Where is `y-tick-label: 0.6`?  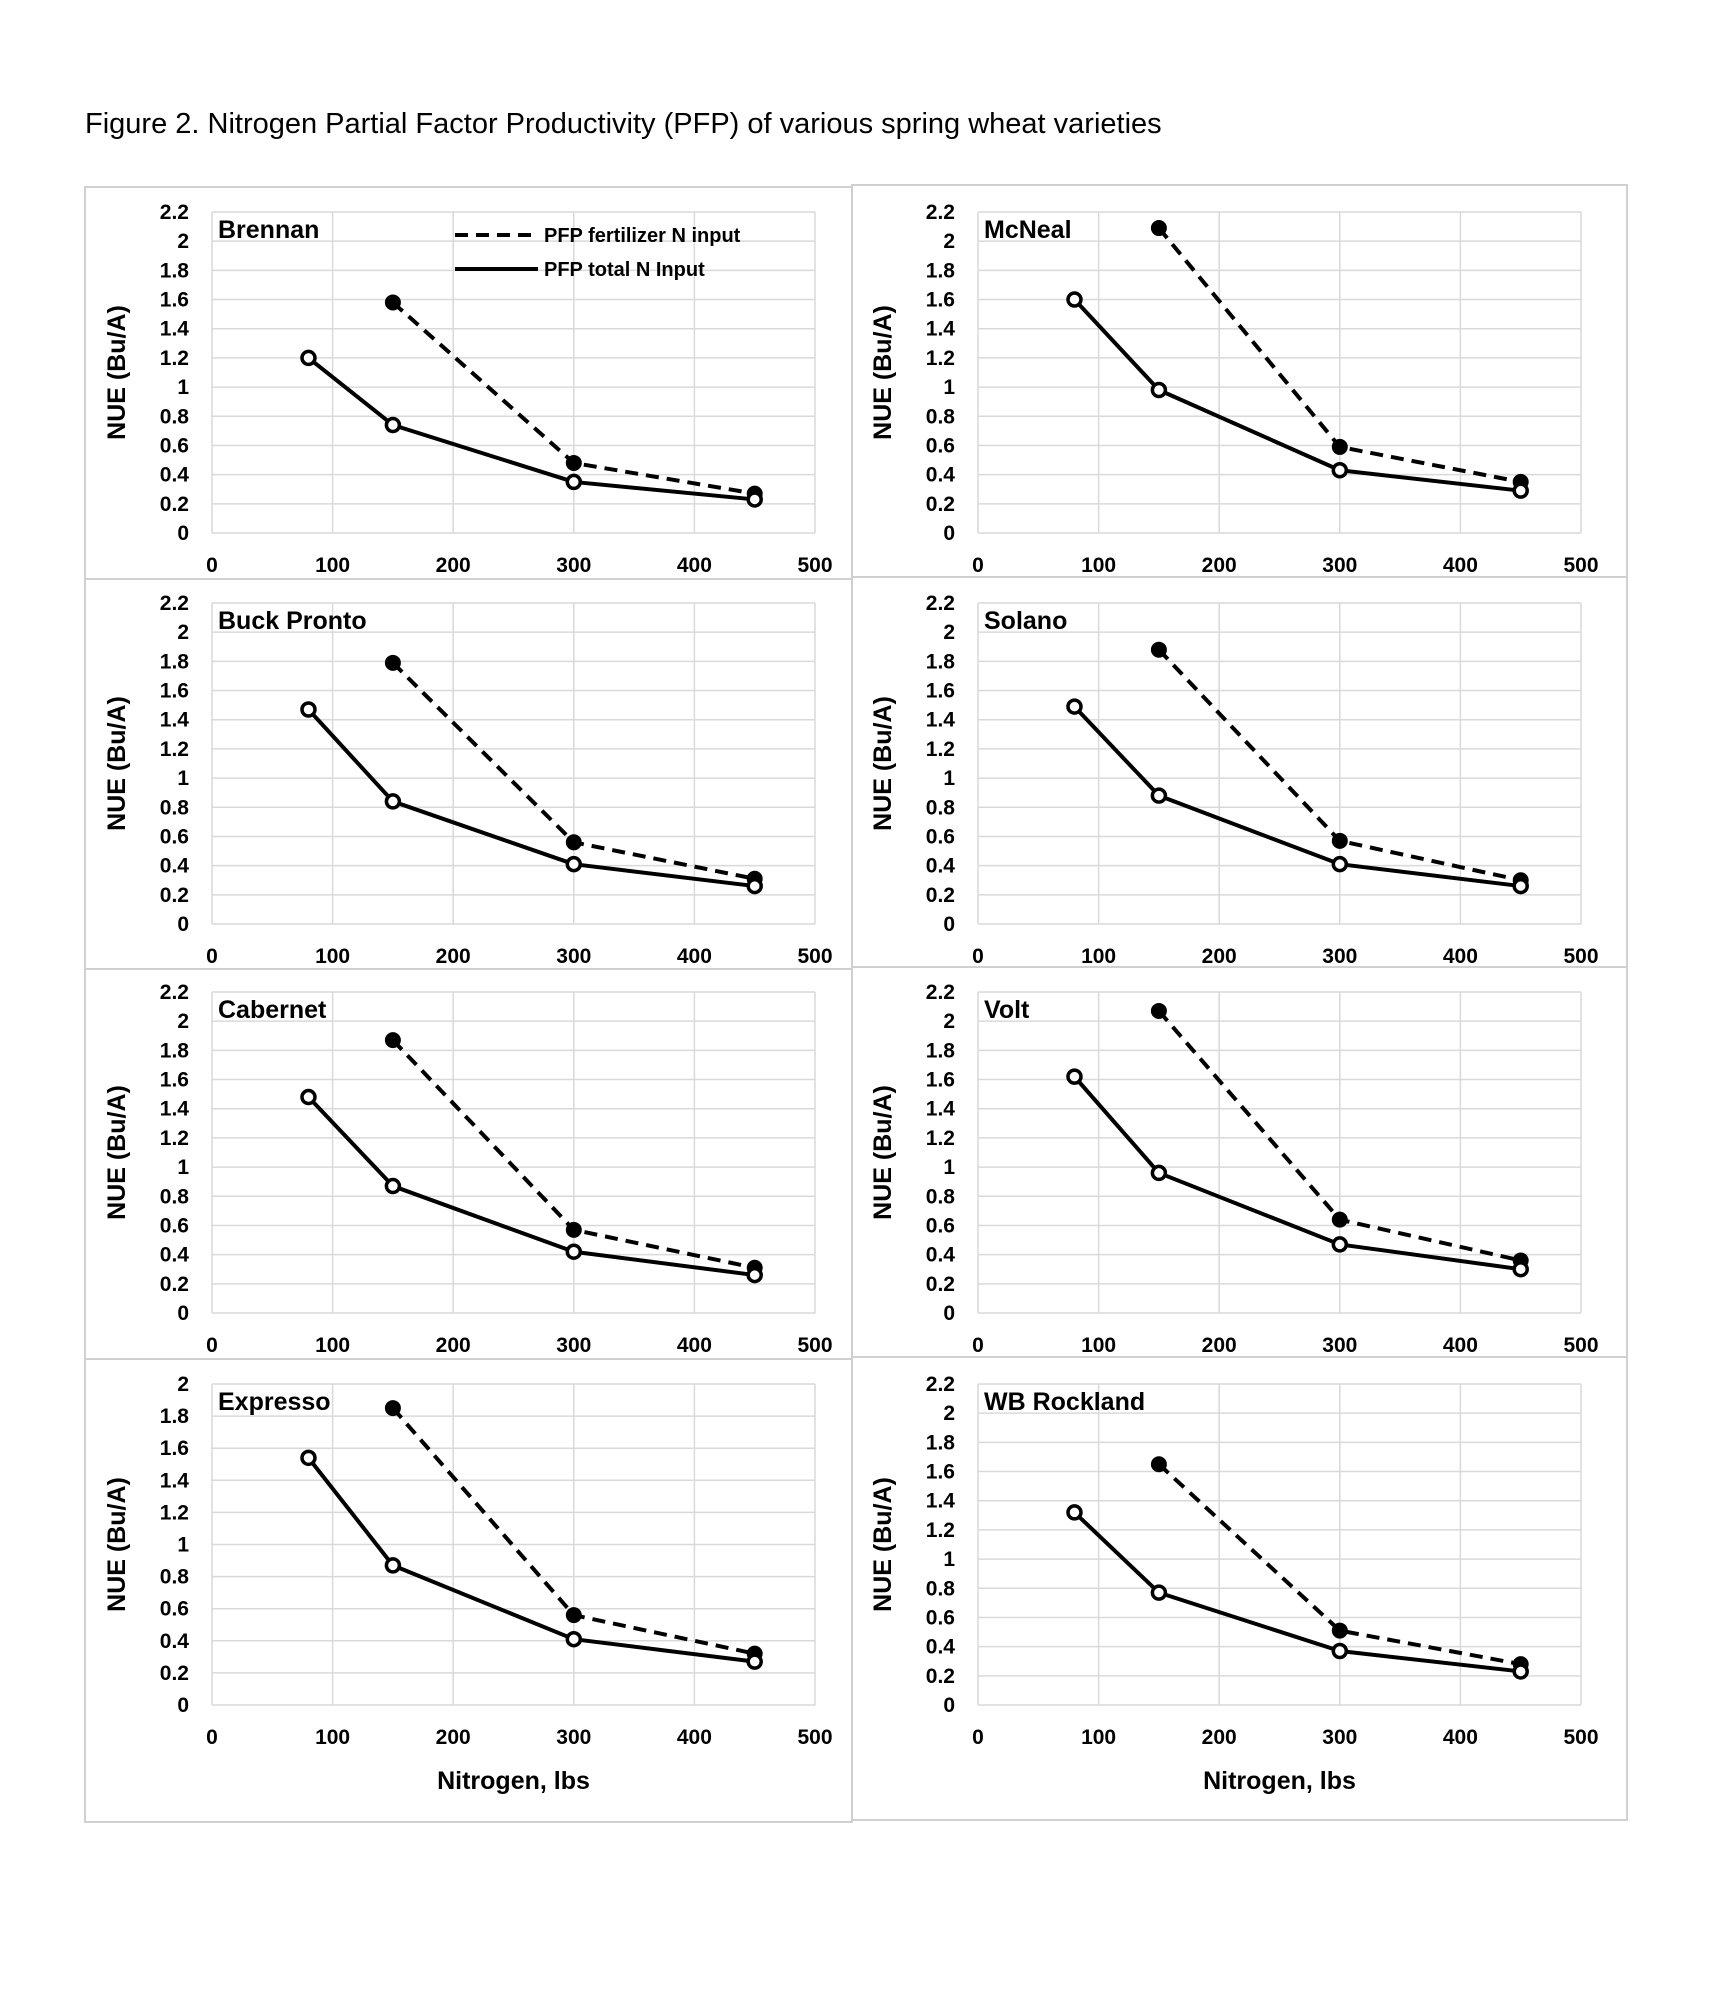 y-tick-label: 0.6 is located at coordinates (174, 1225).